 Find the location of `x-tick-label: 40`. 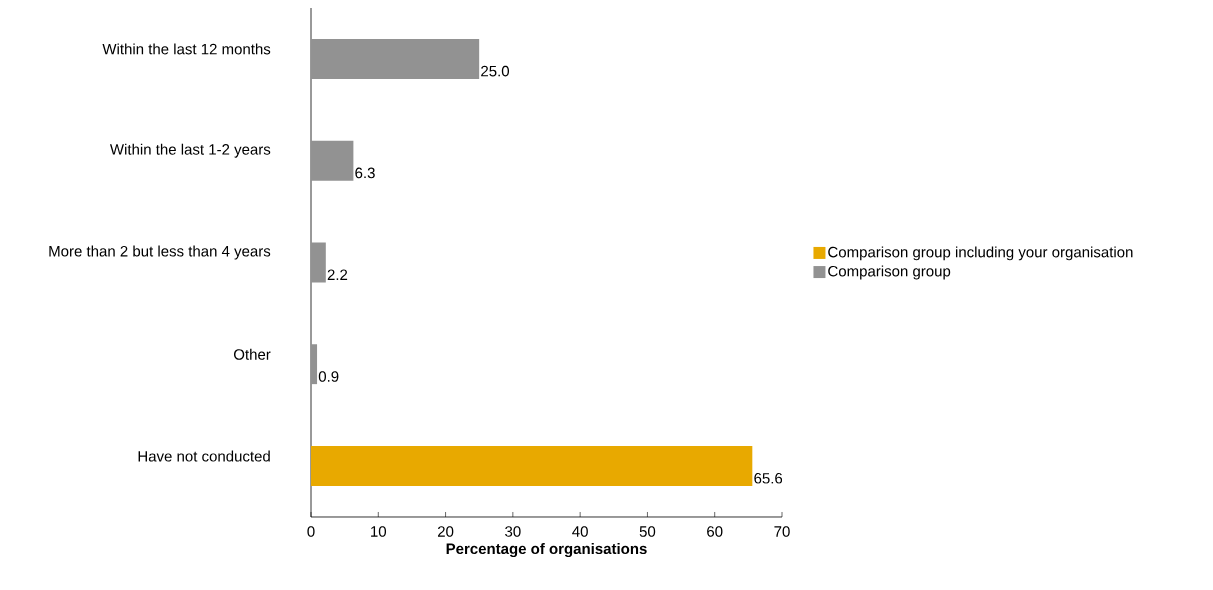

x-tick-label: 40 is located at coordinates (580, 531).